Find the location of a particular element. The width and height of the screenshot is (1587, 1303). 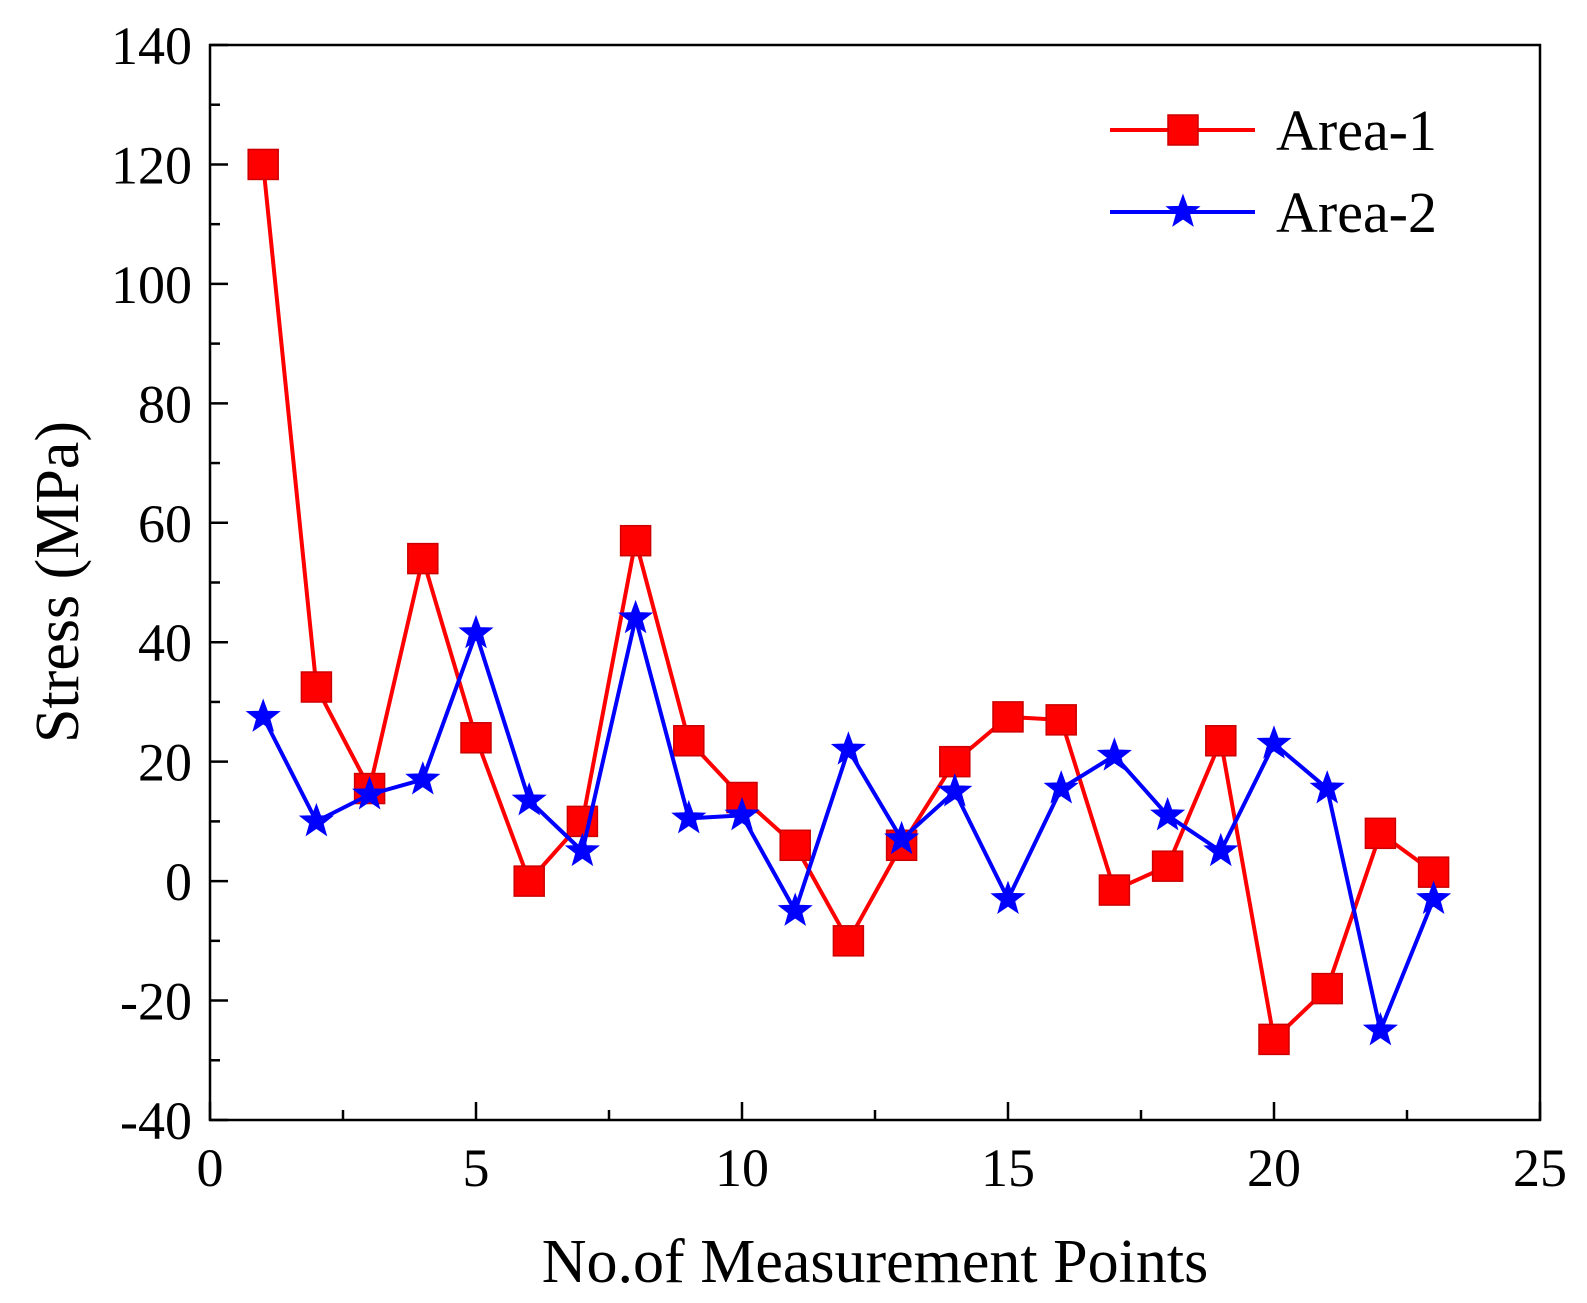

x-tick-label: 15 is located at coordinates (1008, 1168).